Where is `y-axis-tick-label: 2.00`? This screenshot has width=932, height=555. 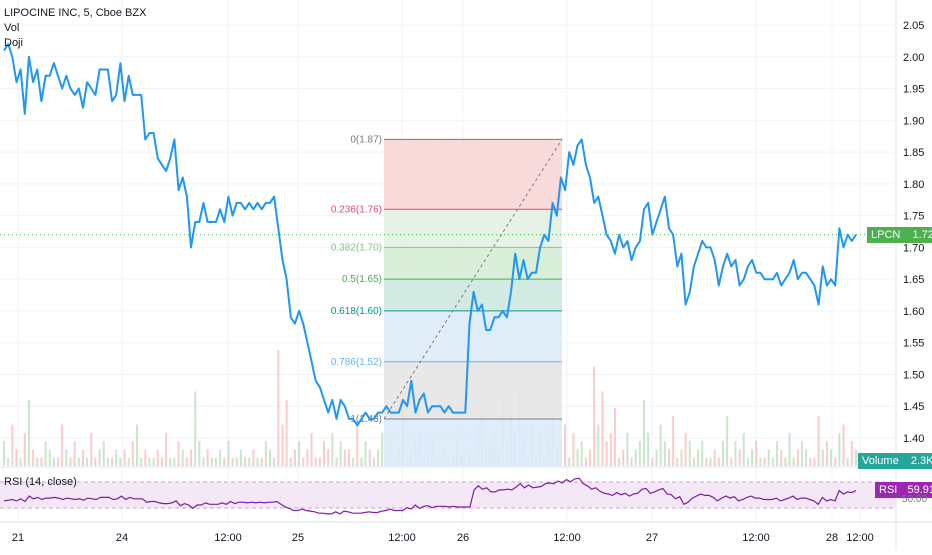
y-axis-tick-label: 2.00 is located at coordinates (913, 58).